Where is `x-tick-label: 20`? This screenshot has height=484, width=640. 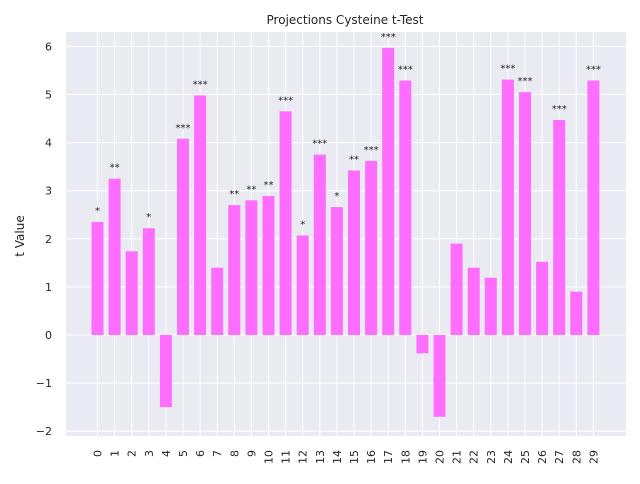
x-tick-label: 20 is located at coordinates (440, 457).